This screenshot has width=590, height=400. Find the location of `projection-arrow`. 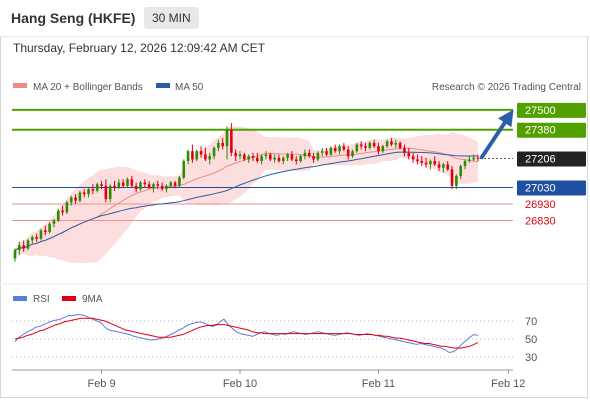

projection-arrow is located at coordinates (496, 134).